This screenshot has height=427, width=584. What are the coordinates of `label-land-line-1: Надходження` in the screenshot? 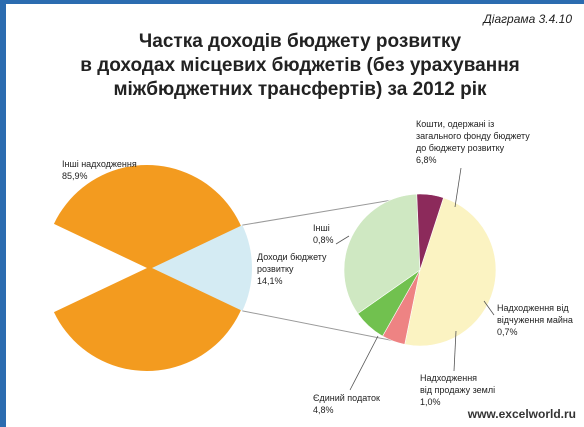 It's located at (449, 378).